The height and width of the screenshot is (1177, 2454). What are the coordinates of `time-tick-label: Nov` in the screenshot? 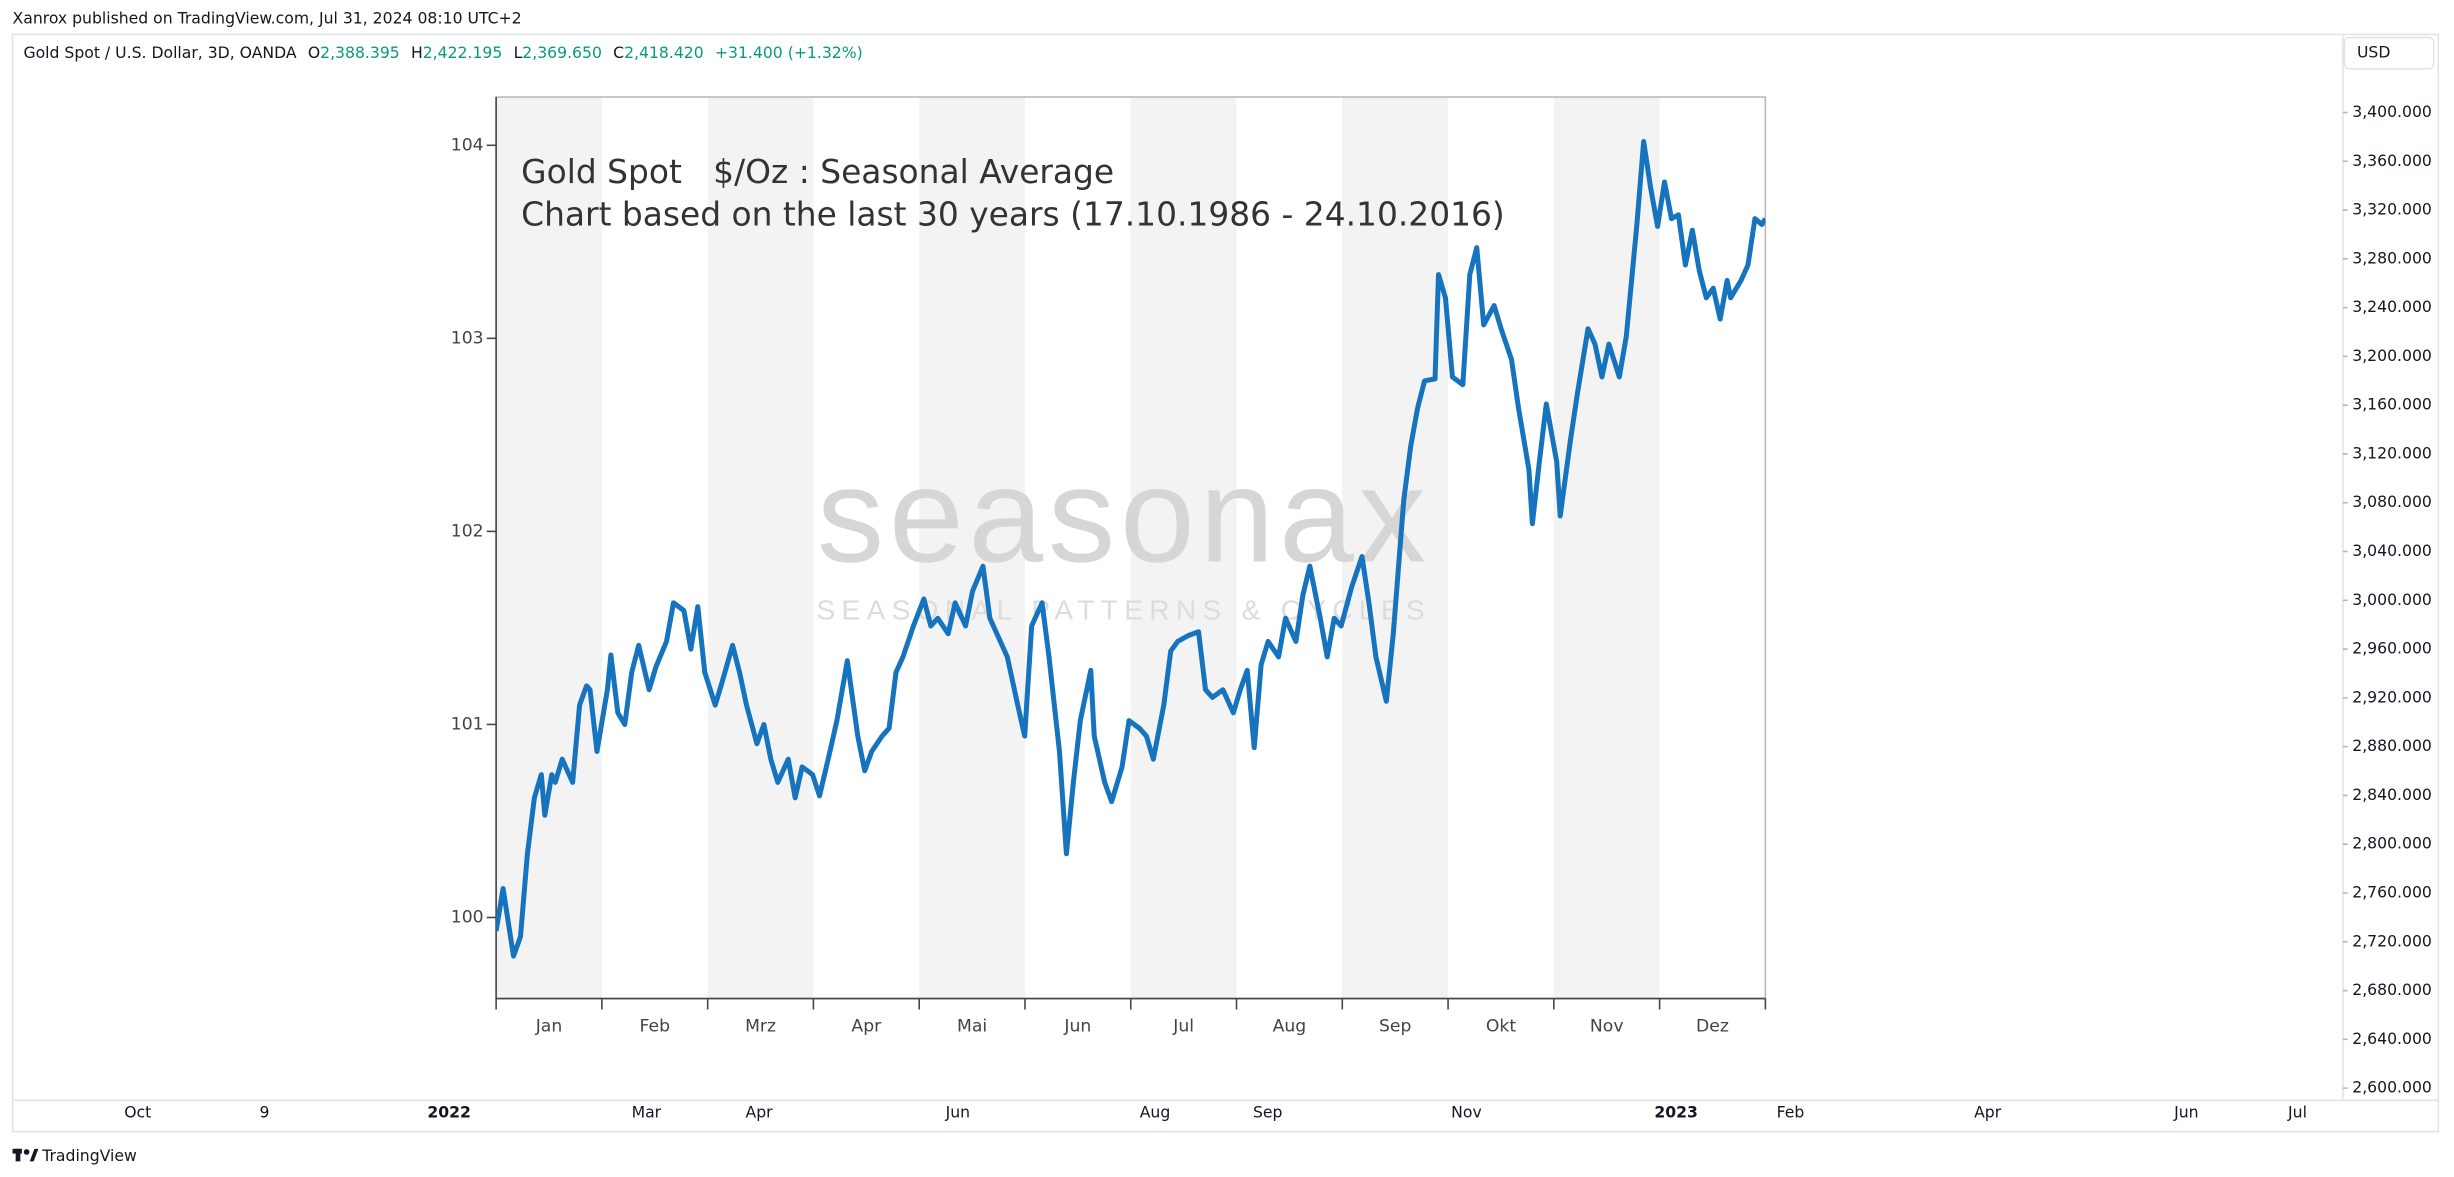 It's located at (1466, 1111).